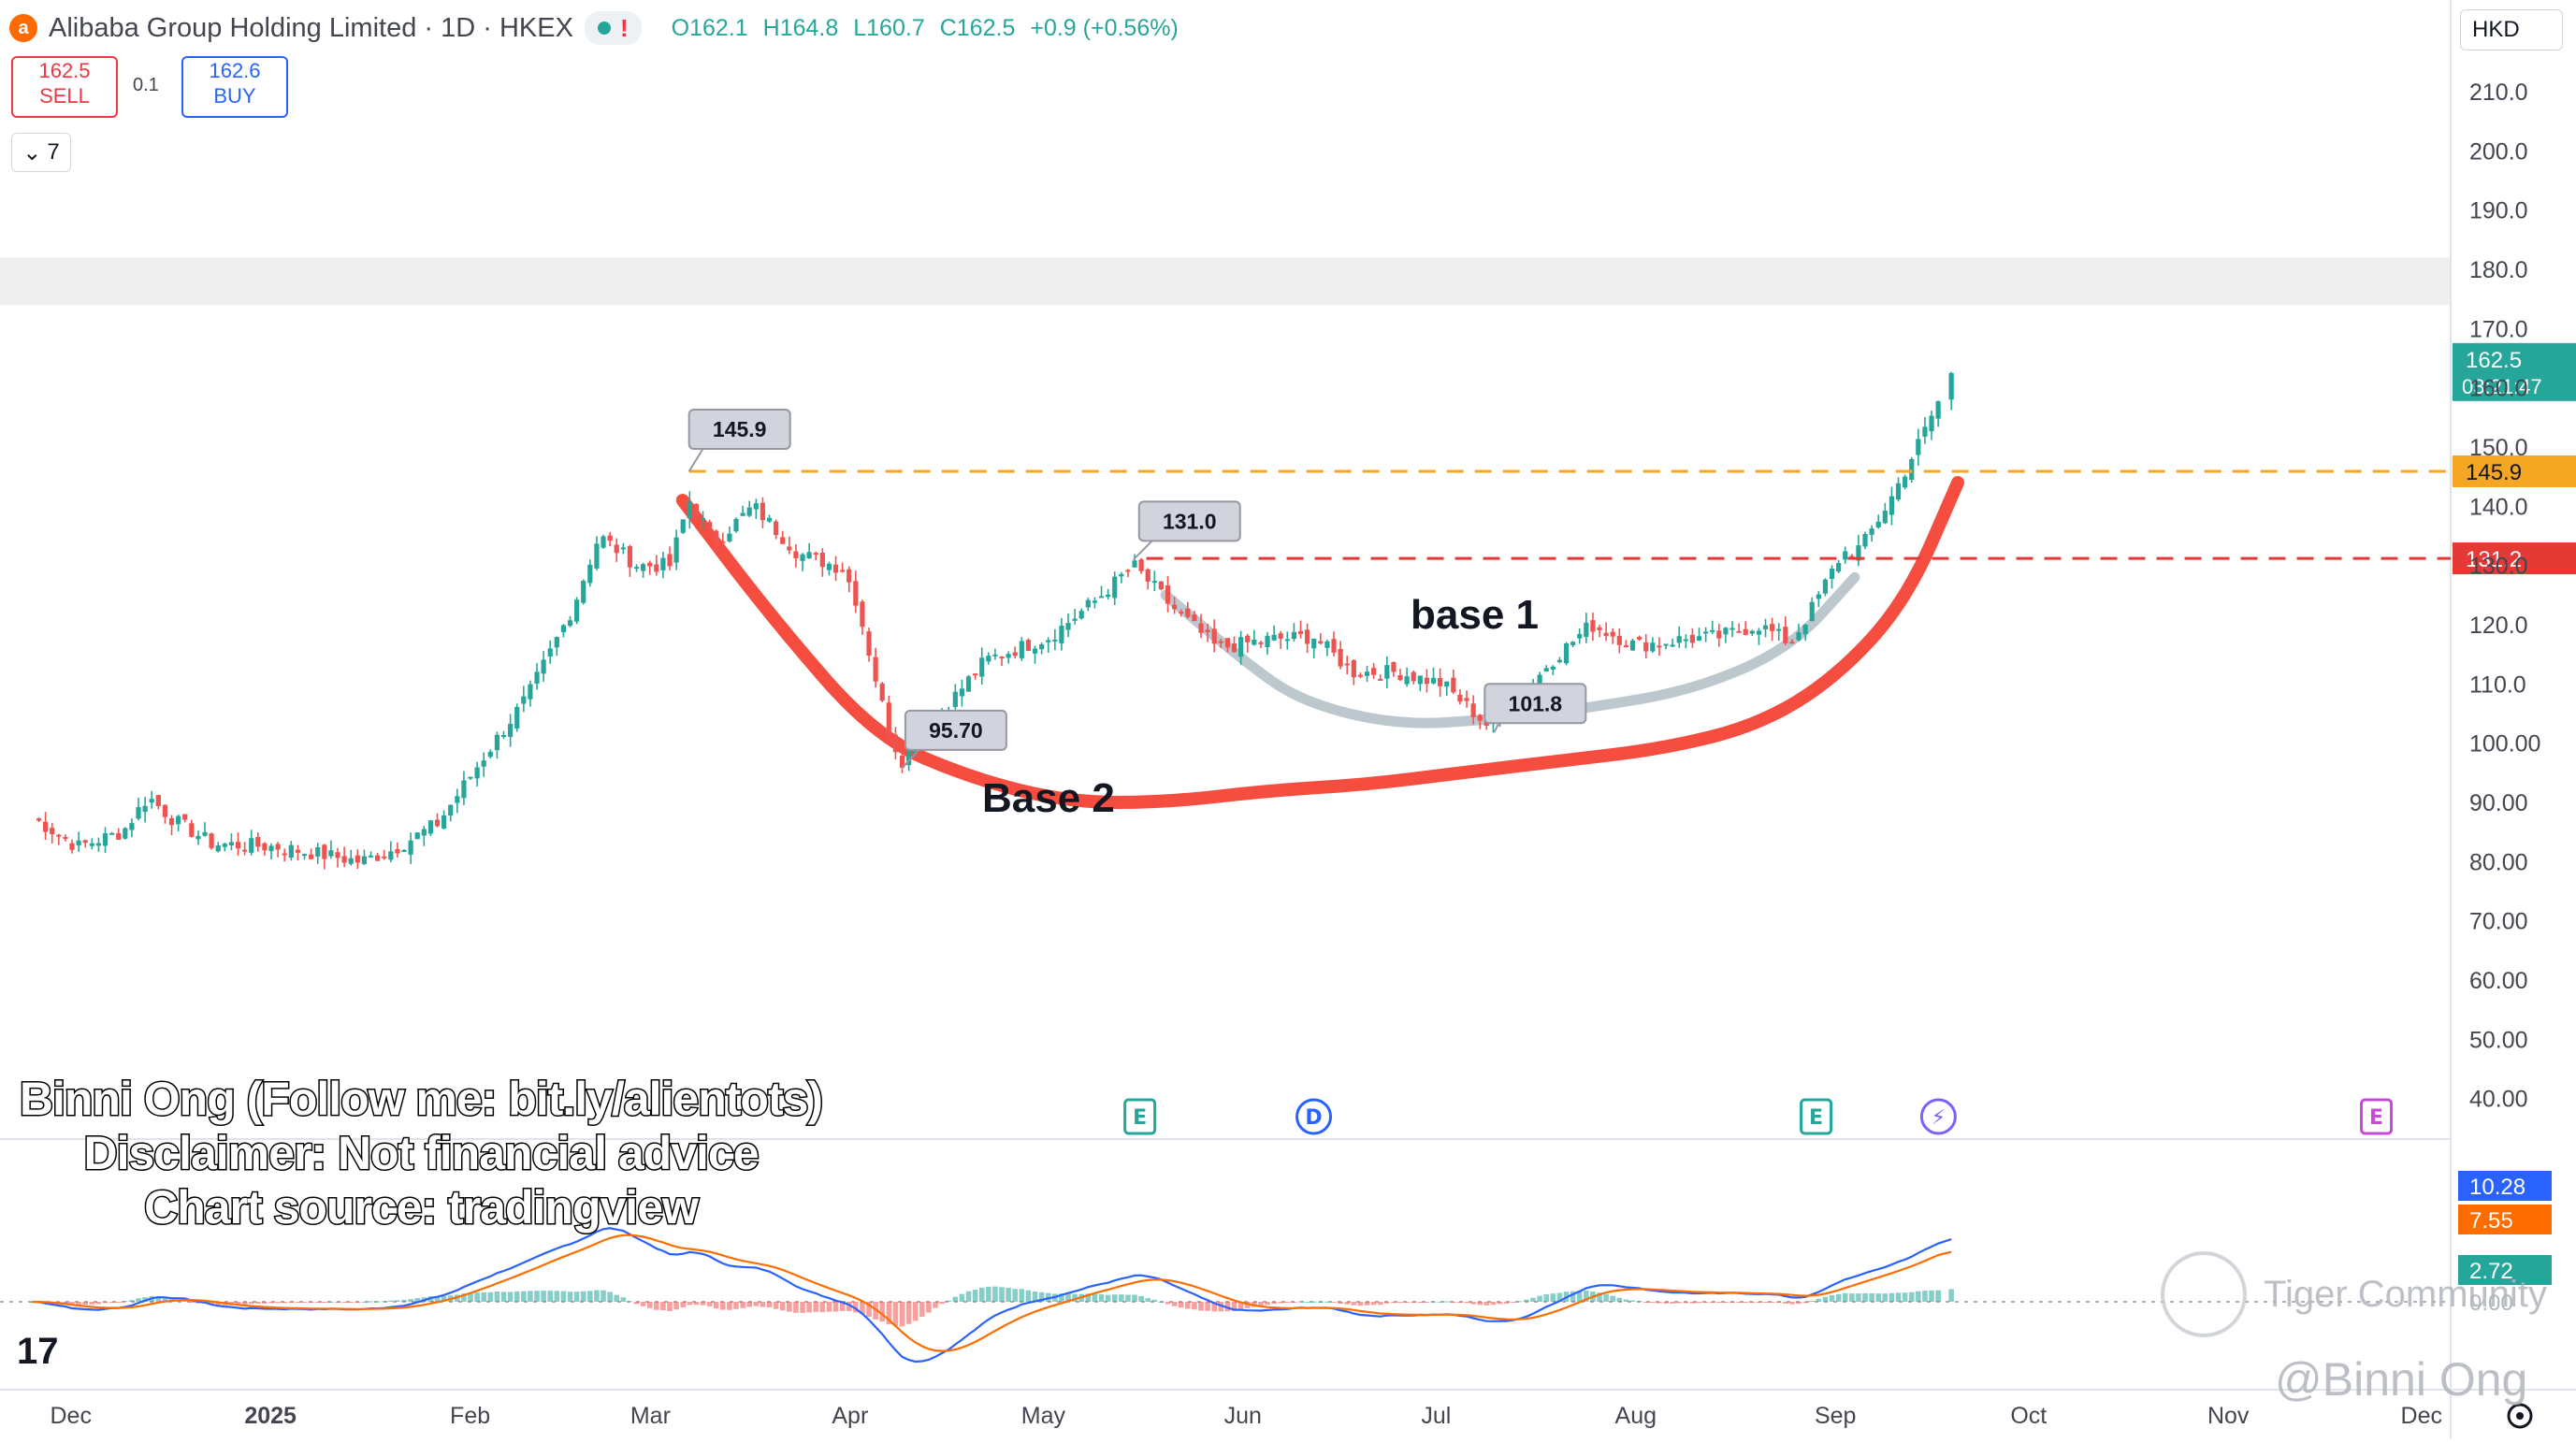 The width and height of the screenshot is (2576, 1443). What do you see at coordinates (270, 1416) in the screenshot?
I see `time-tick-label: 2025` at bounding box center [270, 1416].